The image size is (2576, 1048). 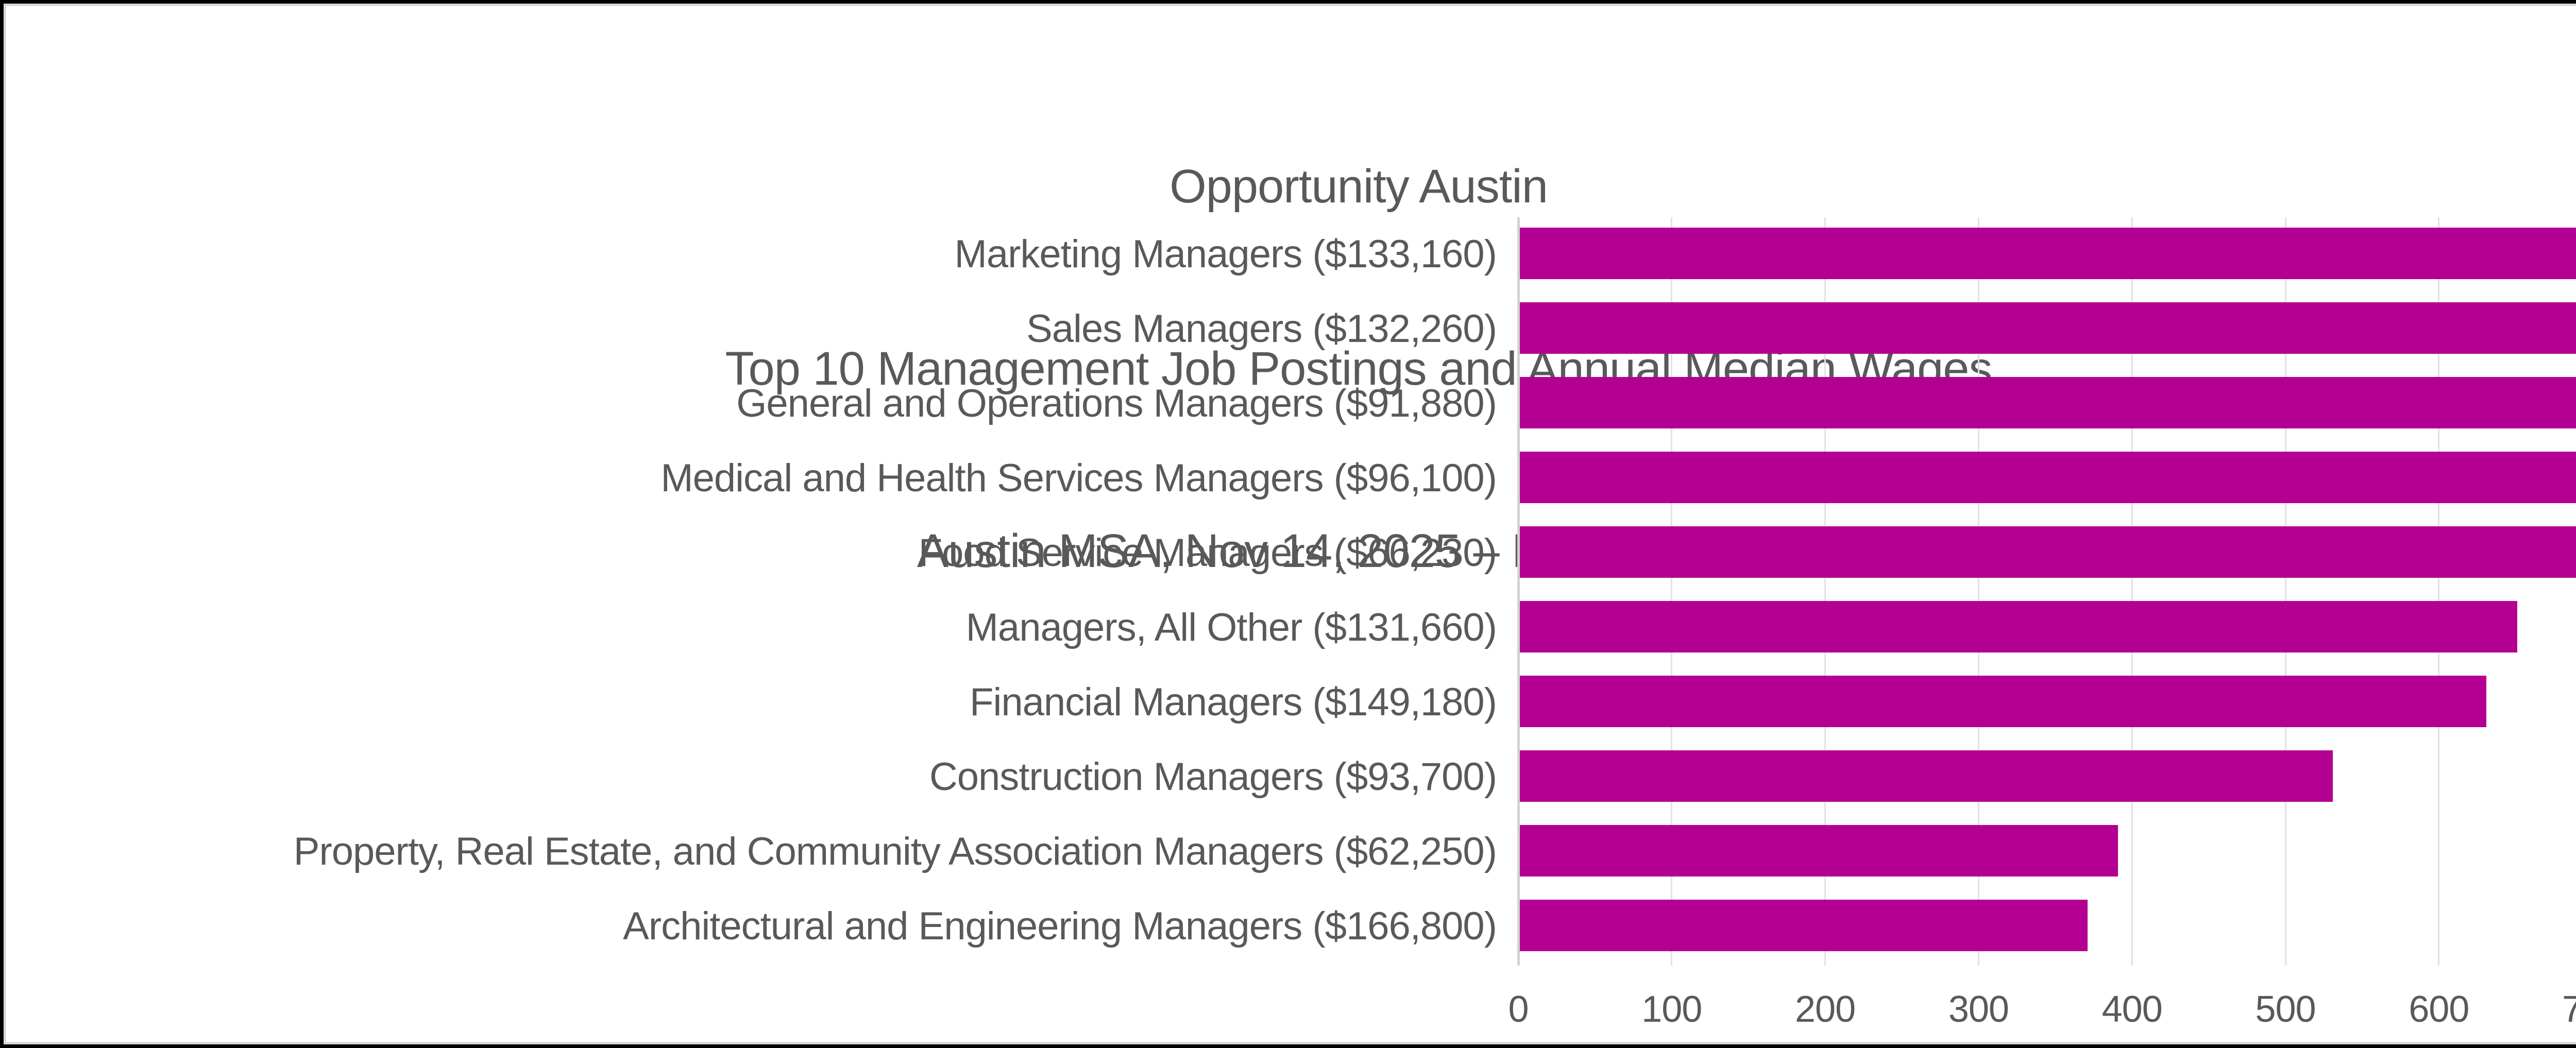 What do you see at coordinates (1231, 627) in the screenshot?
I see `category-label: Managers, All Other ($131,660)` at bounding box center [1231, 627].